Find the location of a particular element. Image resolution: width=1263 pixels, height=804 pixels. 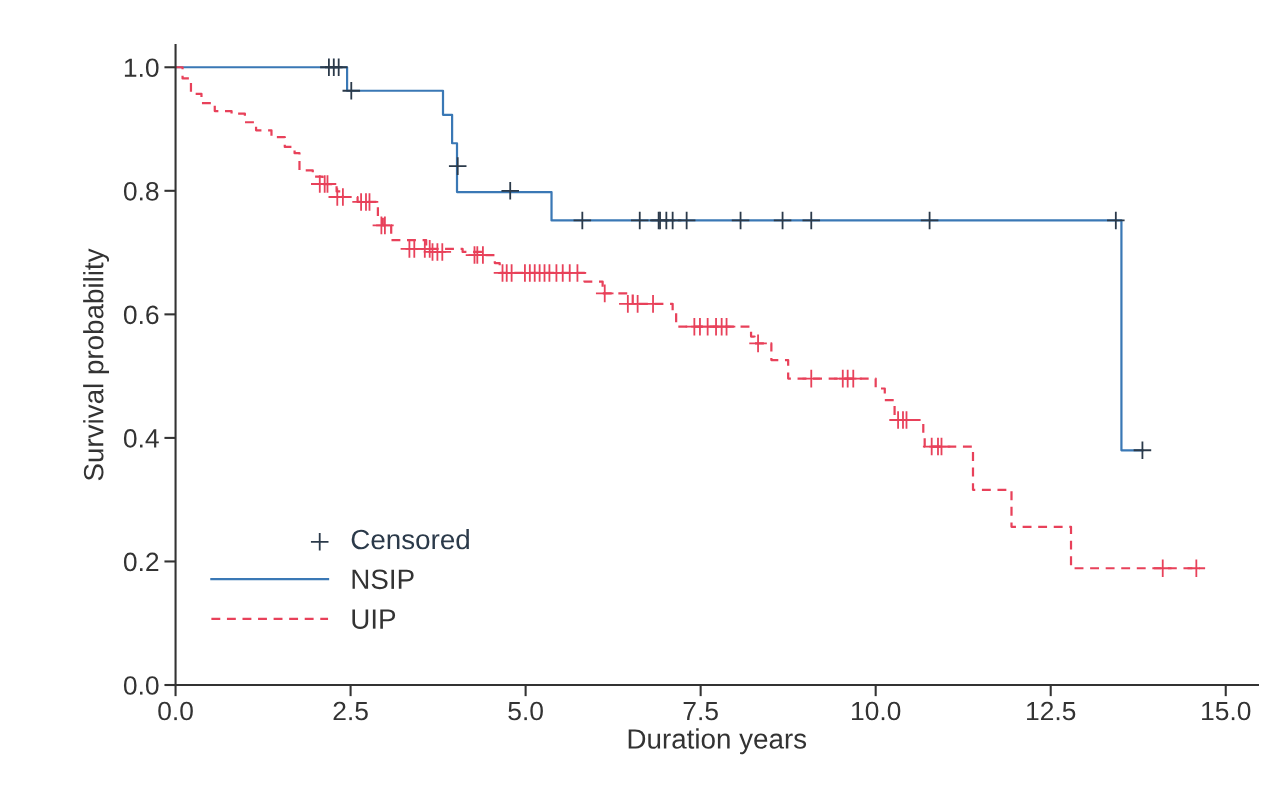

x-tick-label: 10.0 is located at coordinates (876, 711).